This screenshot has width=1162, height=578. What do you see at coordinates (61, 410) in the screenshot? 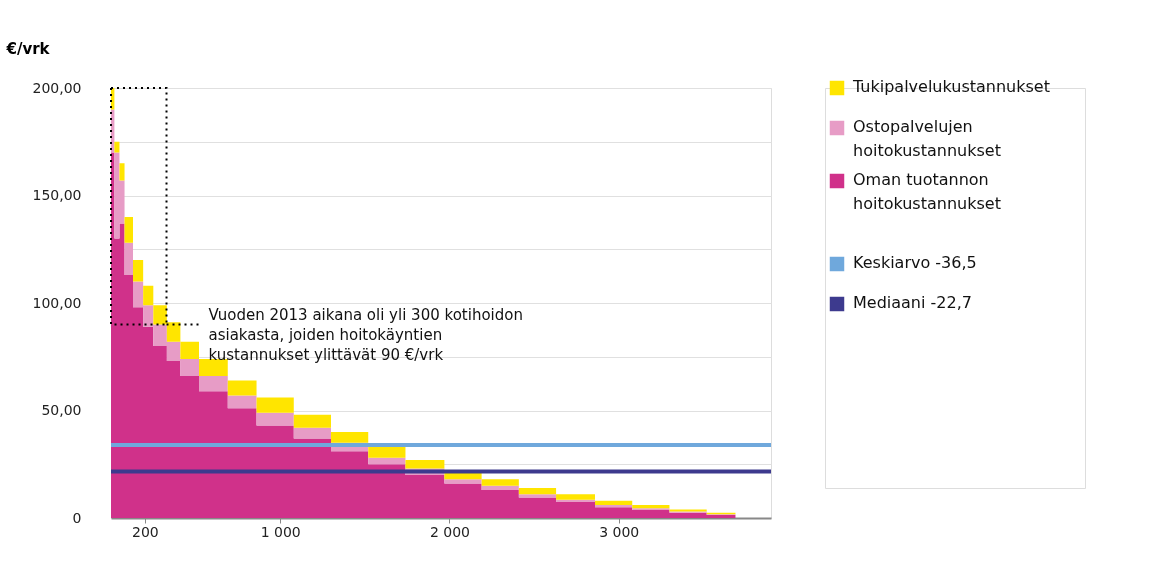
I see `y-tick-label: 50,00` at bounding box center [61, 410].